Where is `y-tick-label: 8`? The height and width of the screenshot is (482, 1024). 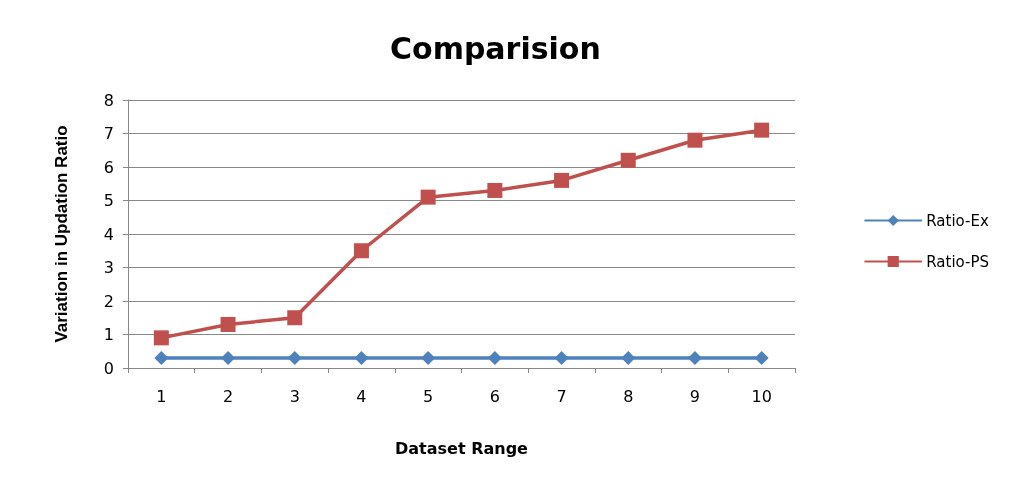
y-tick-label: 8 is located at coordinates (108, 100).